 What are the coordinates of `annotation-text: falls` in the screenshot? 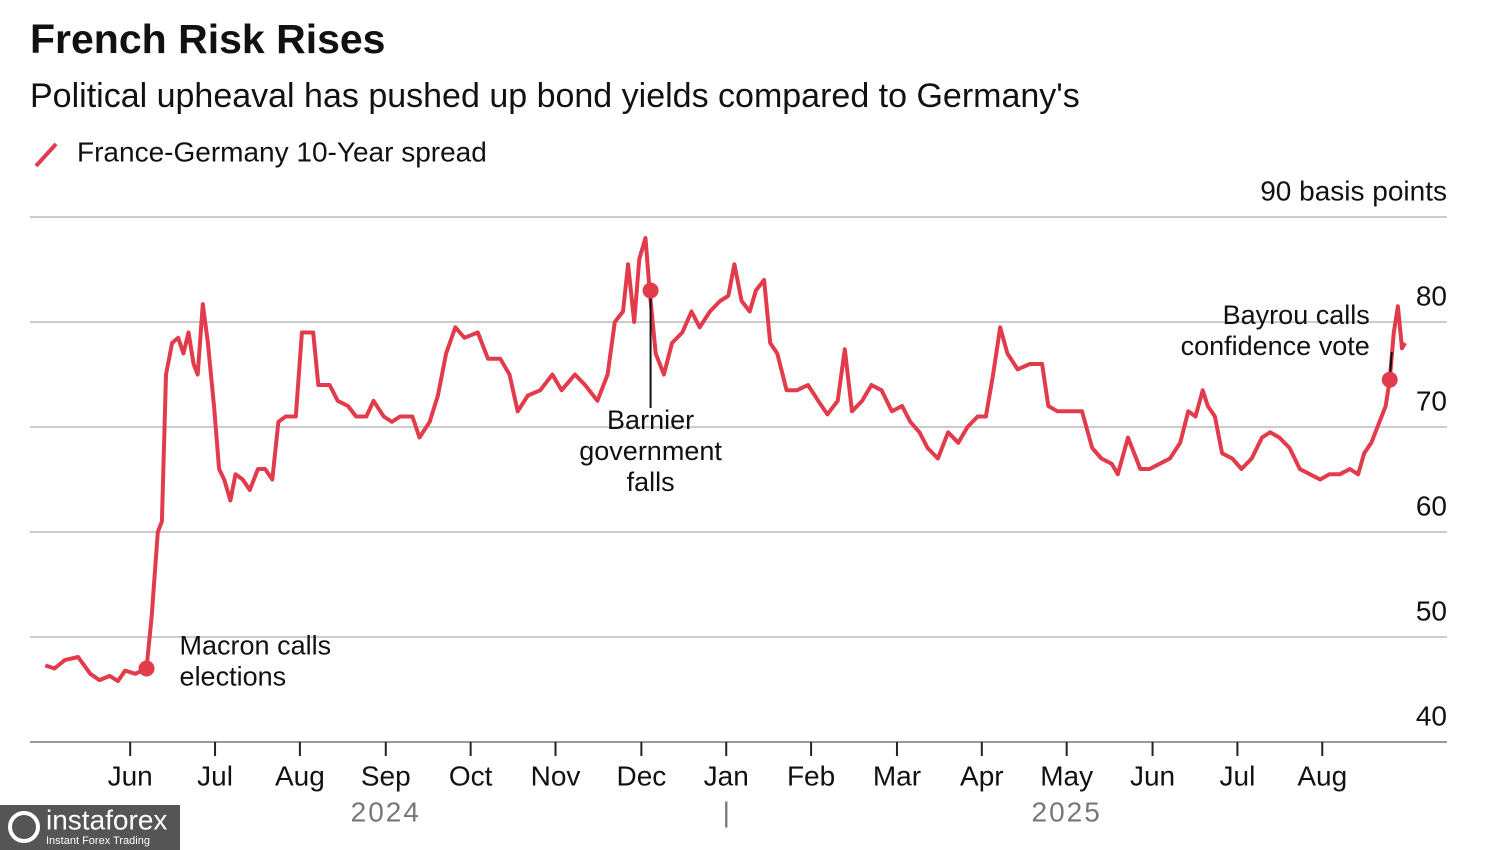 It's located at (651, 482).